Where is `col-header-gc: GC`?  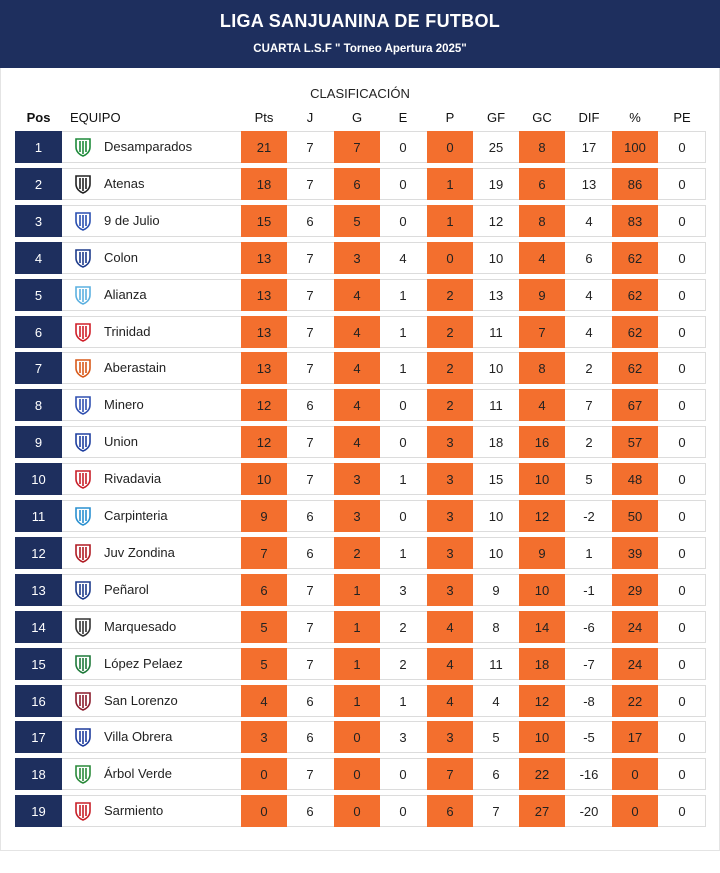
col-header-gc: GC is located at coordinates (542, 117).